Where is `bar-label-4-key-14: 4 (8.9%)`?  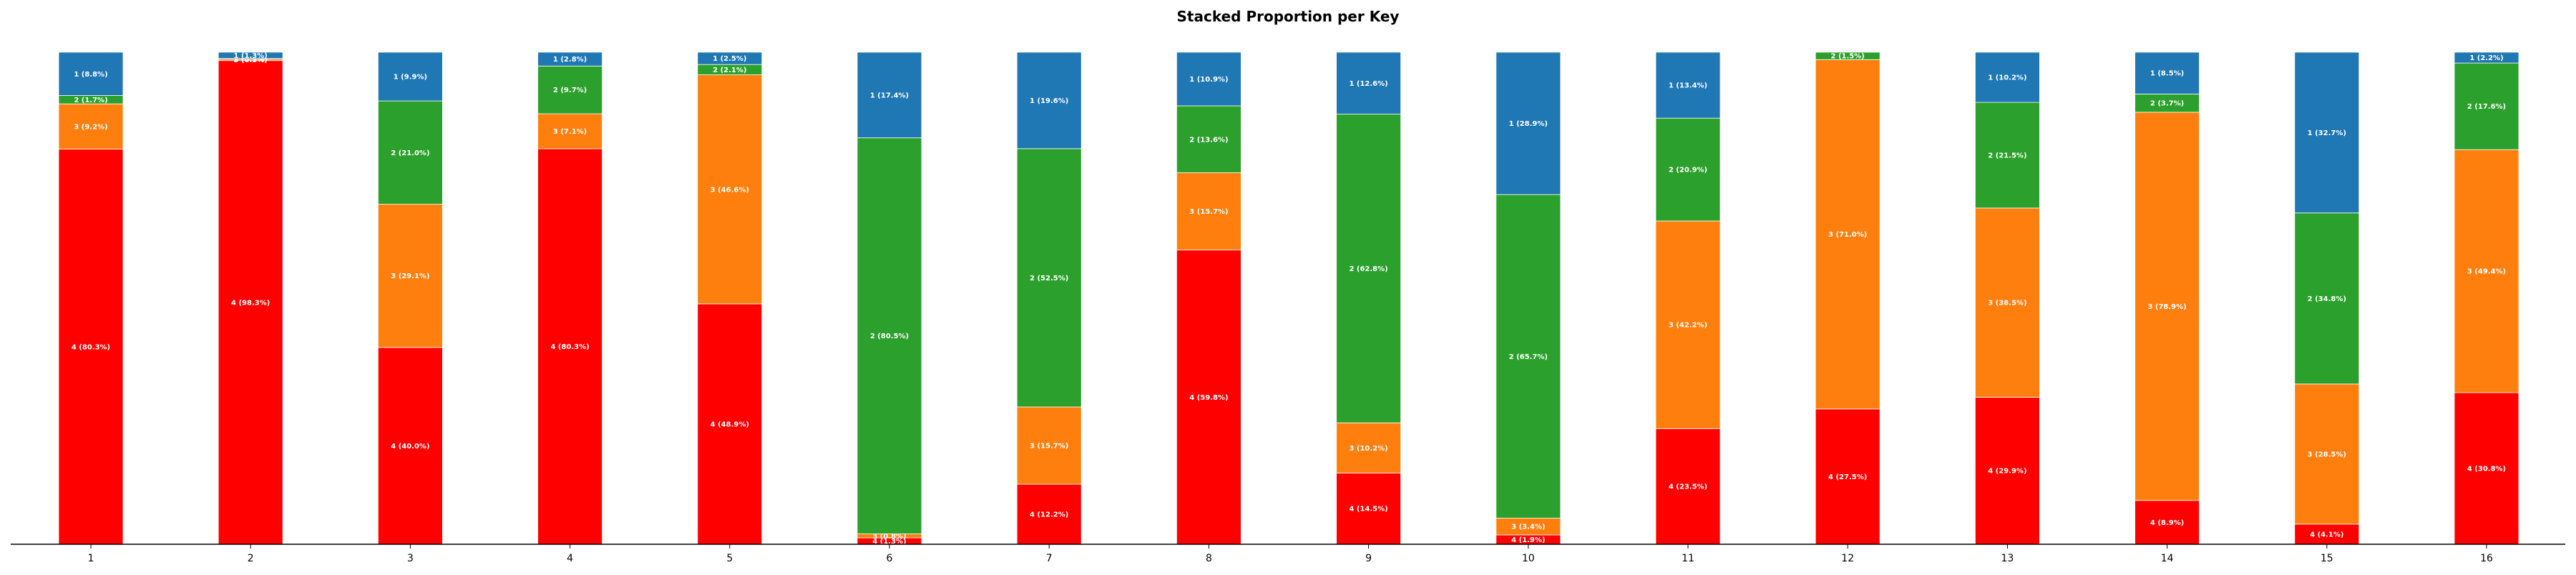 bar-label-4-key-14: 4 (8.9%) is located at coordinates (2167, 523).